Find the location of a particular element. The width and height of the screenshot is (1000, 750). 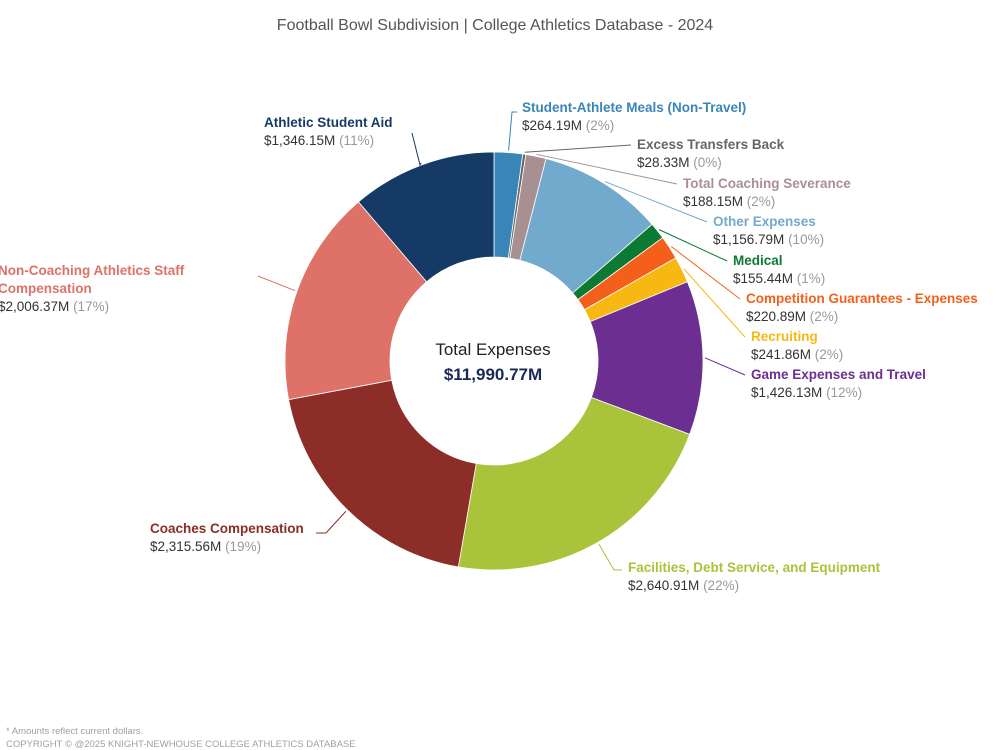

slice-name-label: Competition Guarantees - Expenses is located at coordinates (862, 298).